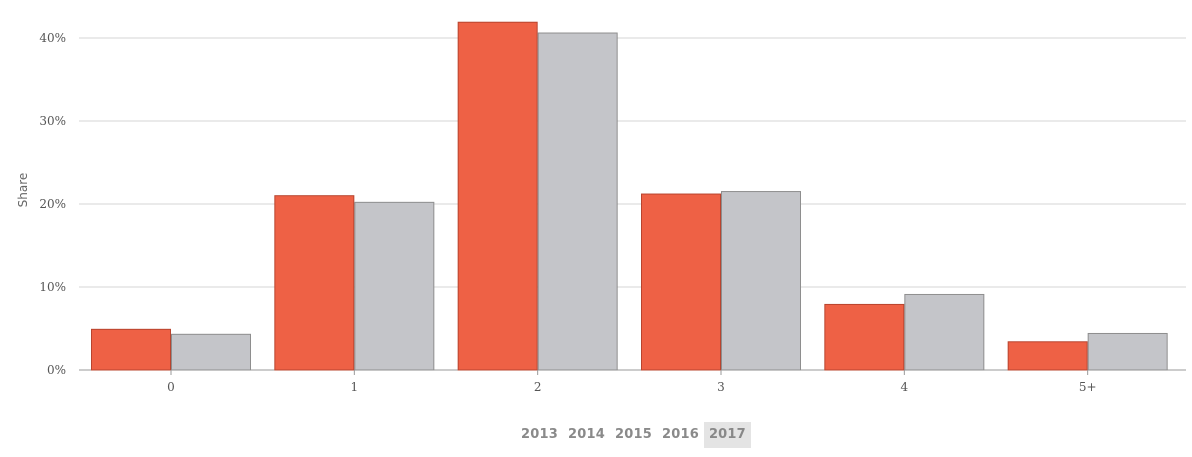  Describe the element at coordinates (52, 287) in the screenshot. I see `y-tick-label: 10%` at that location.